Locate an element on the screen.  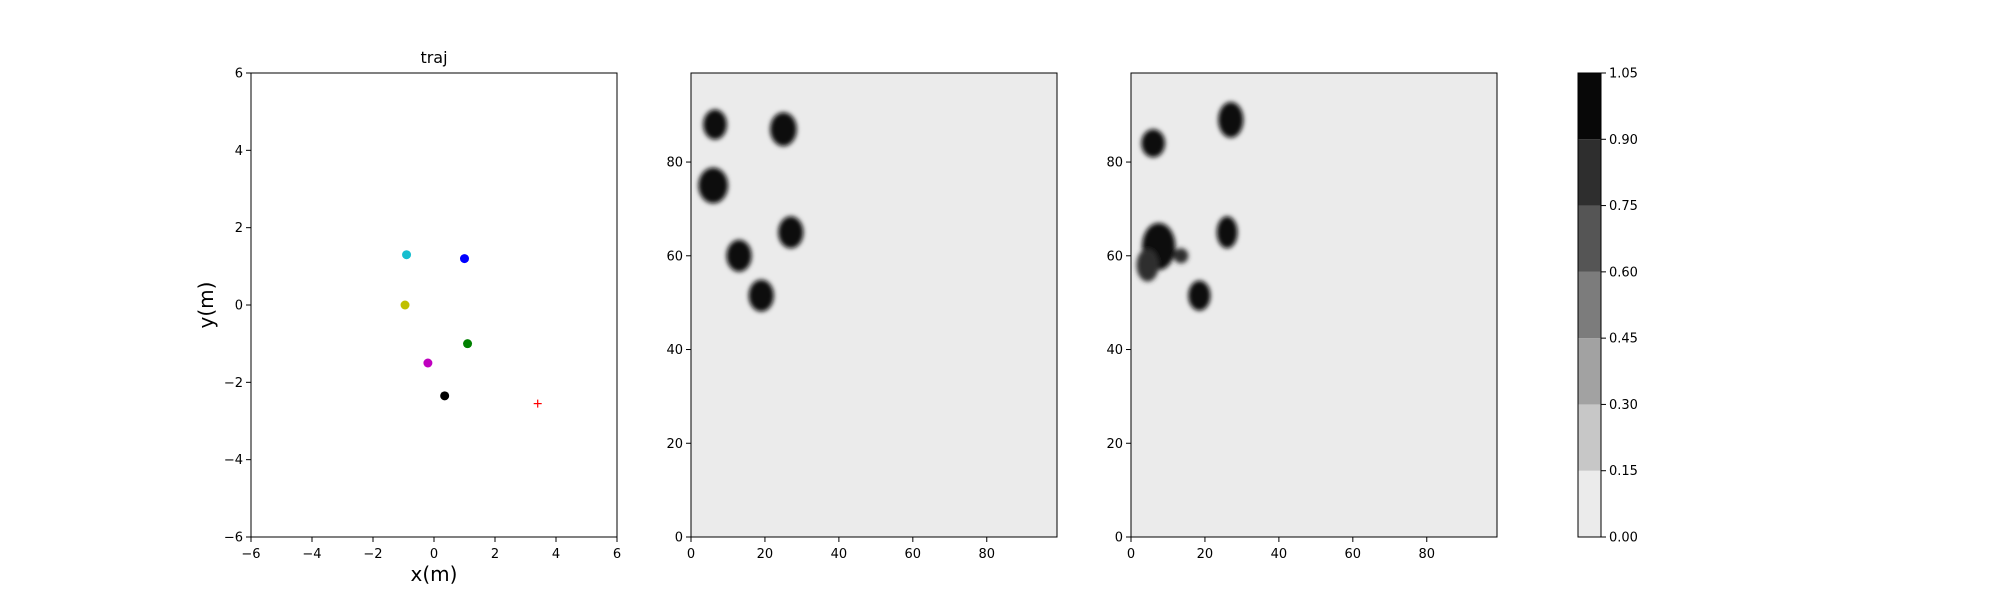
traj-xlabel: x(m) is located at coordinates (434, 574).